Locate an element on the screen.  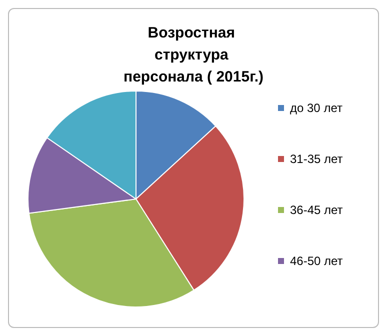
legend-label: 31-35 лет is located at coordinates (317, 159).